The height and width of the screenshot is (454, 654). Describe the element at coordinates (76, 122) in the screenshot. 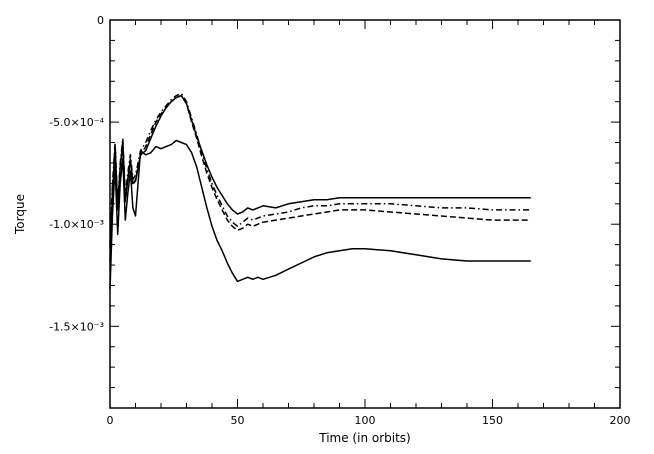

I see `y-tick-label: -5.0×10⁻⁴` at that location.